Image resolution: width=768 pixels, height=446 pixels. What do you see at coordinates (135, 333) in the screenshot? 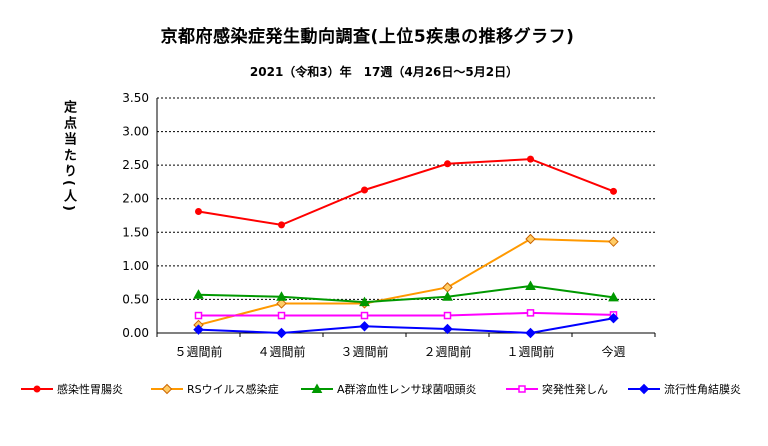
I see `y-tick-label: 0.00` at bounding box center [135, 333].